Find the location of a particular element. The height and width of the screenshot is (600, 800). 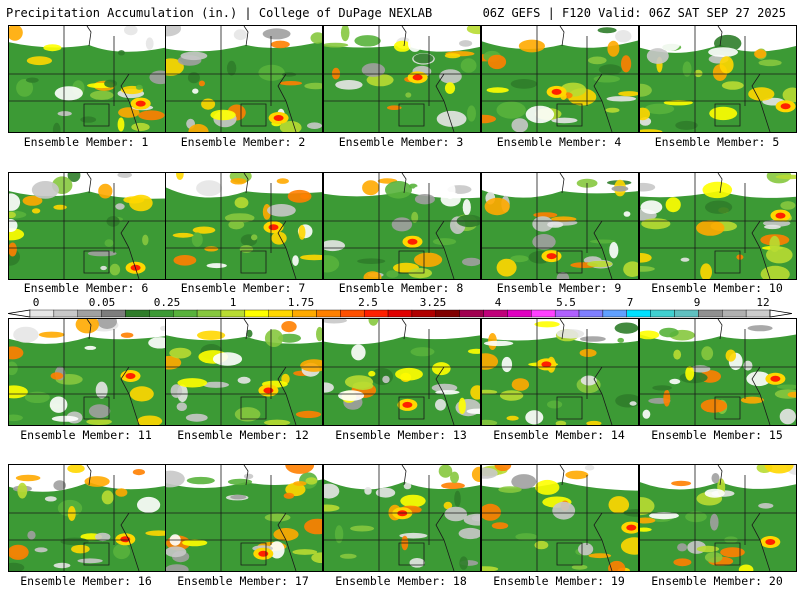

colorbar-tick-label: 3.25 is located at coordinates (433, 302).